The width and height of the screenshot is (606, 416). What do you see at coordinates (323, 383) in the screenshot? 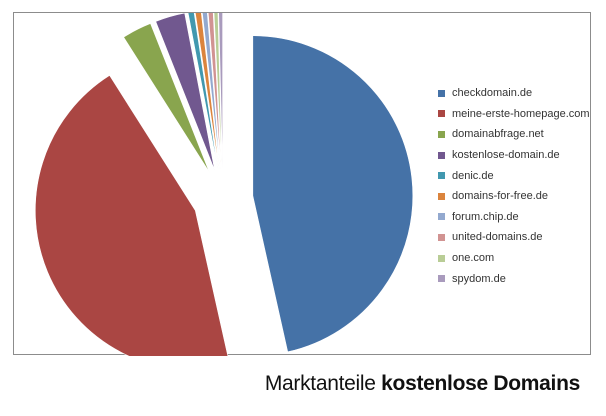
I see `caption-light: Marktanteile` at bounding box center [323, 383].